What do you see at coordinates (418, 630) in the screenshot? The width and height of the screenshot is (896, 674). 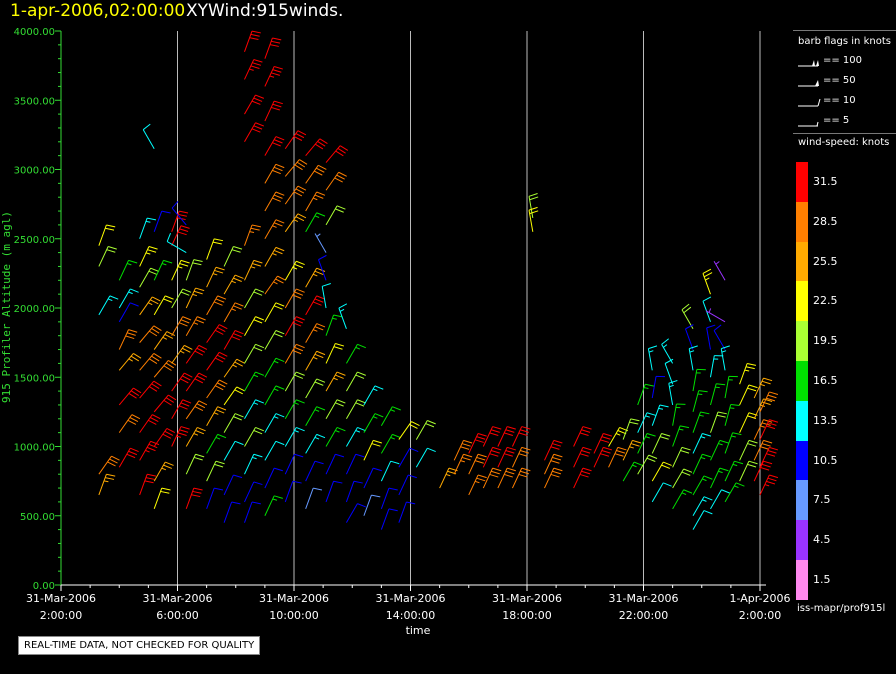 I see `x-axis-label: time` at bounding box center [418, 630].